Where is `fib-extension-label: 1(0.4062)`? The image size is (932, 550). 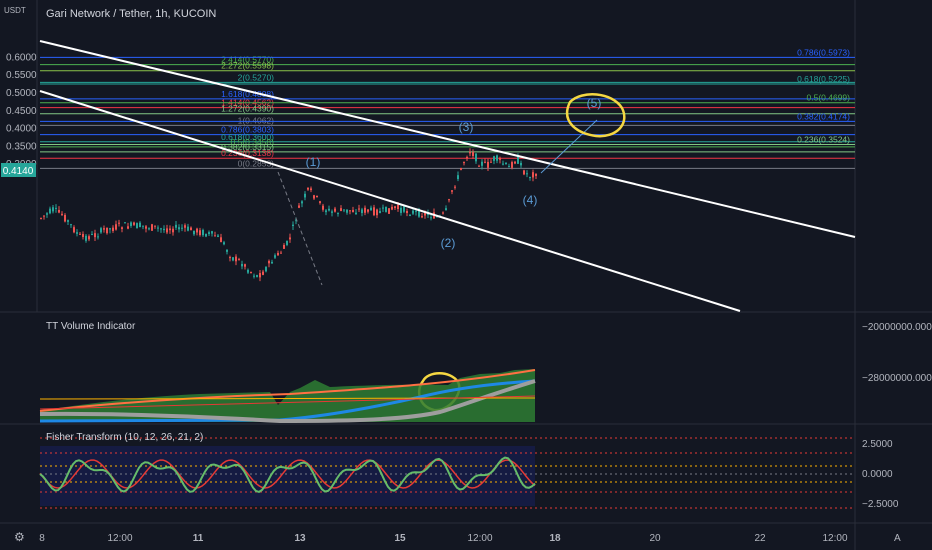
fib-extension-label: 1(0.4062) is located at coordinates (256, 120).